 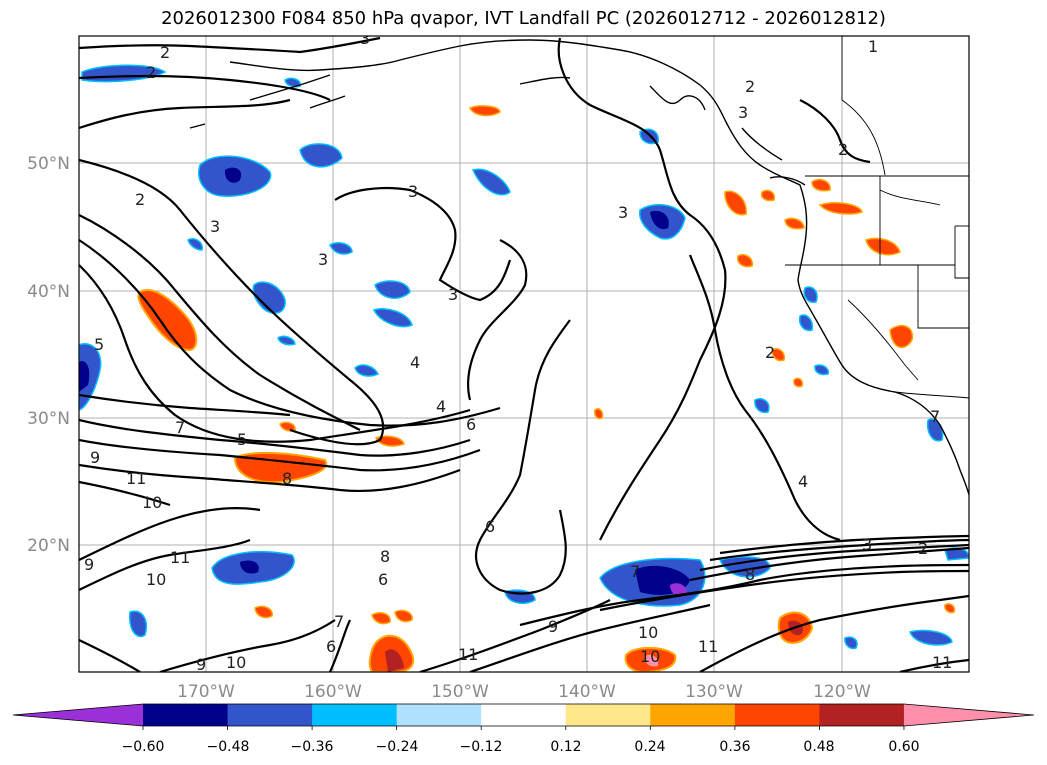 What do you see at coordinates (903, 747) in the screenshot?
I see `colorbar-tick-label: 0.60` at bounding box center [903, 747].